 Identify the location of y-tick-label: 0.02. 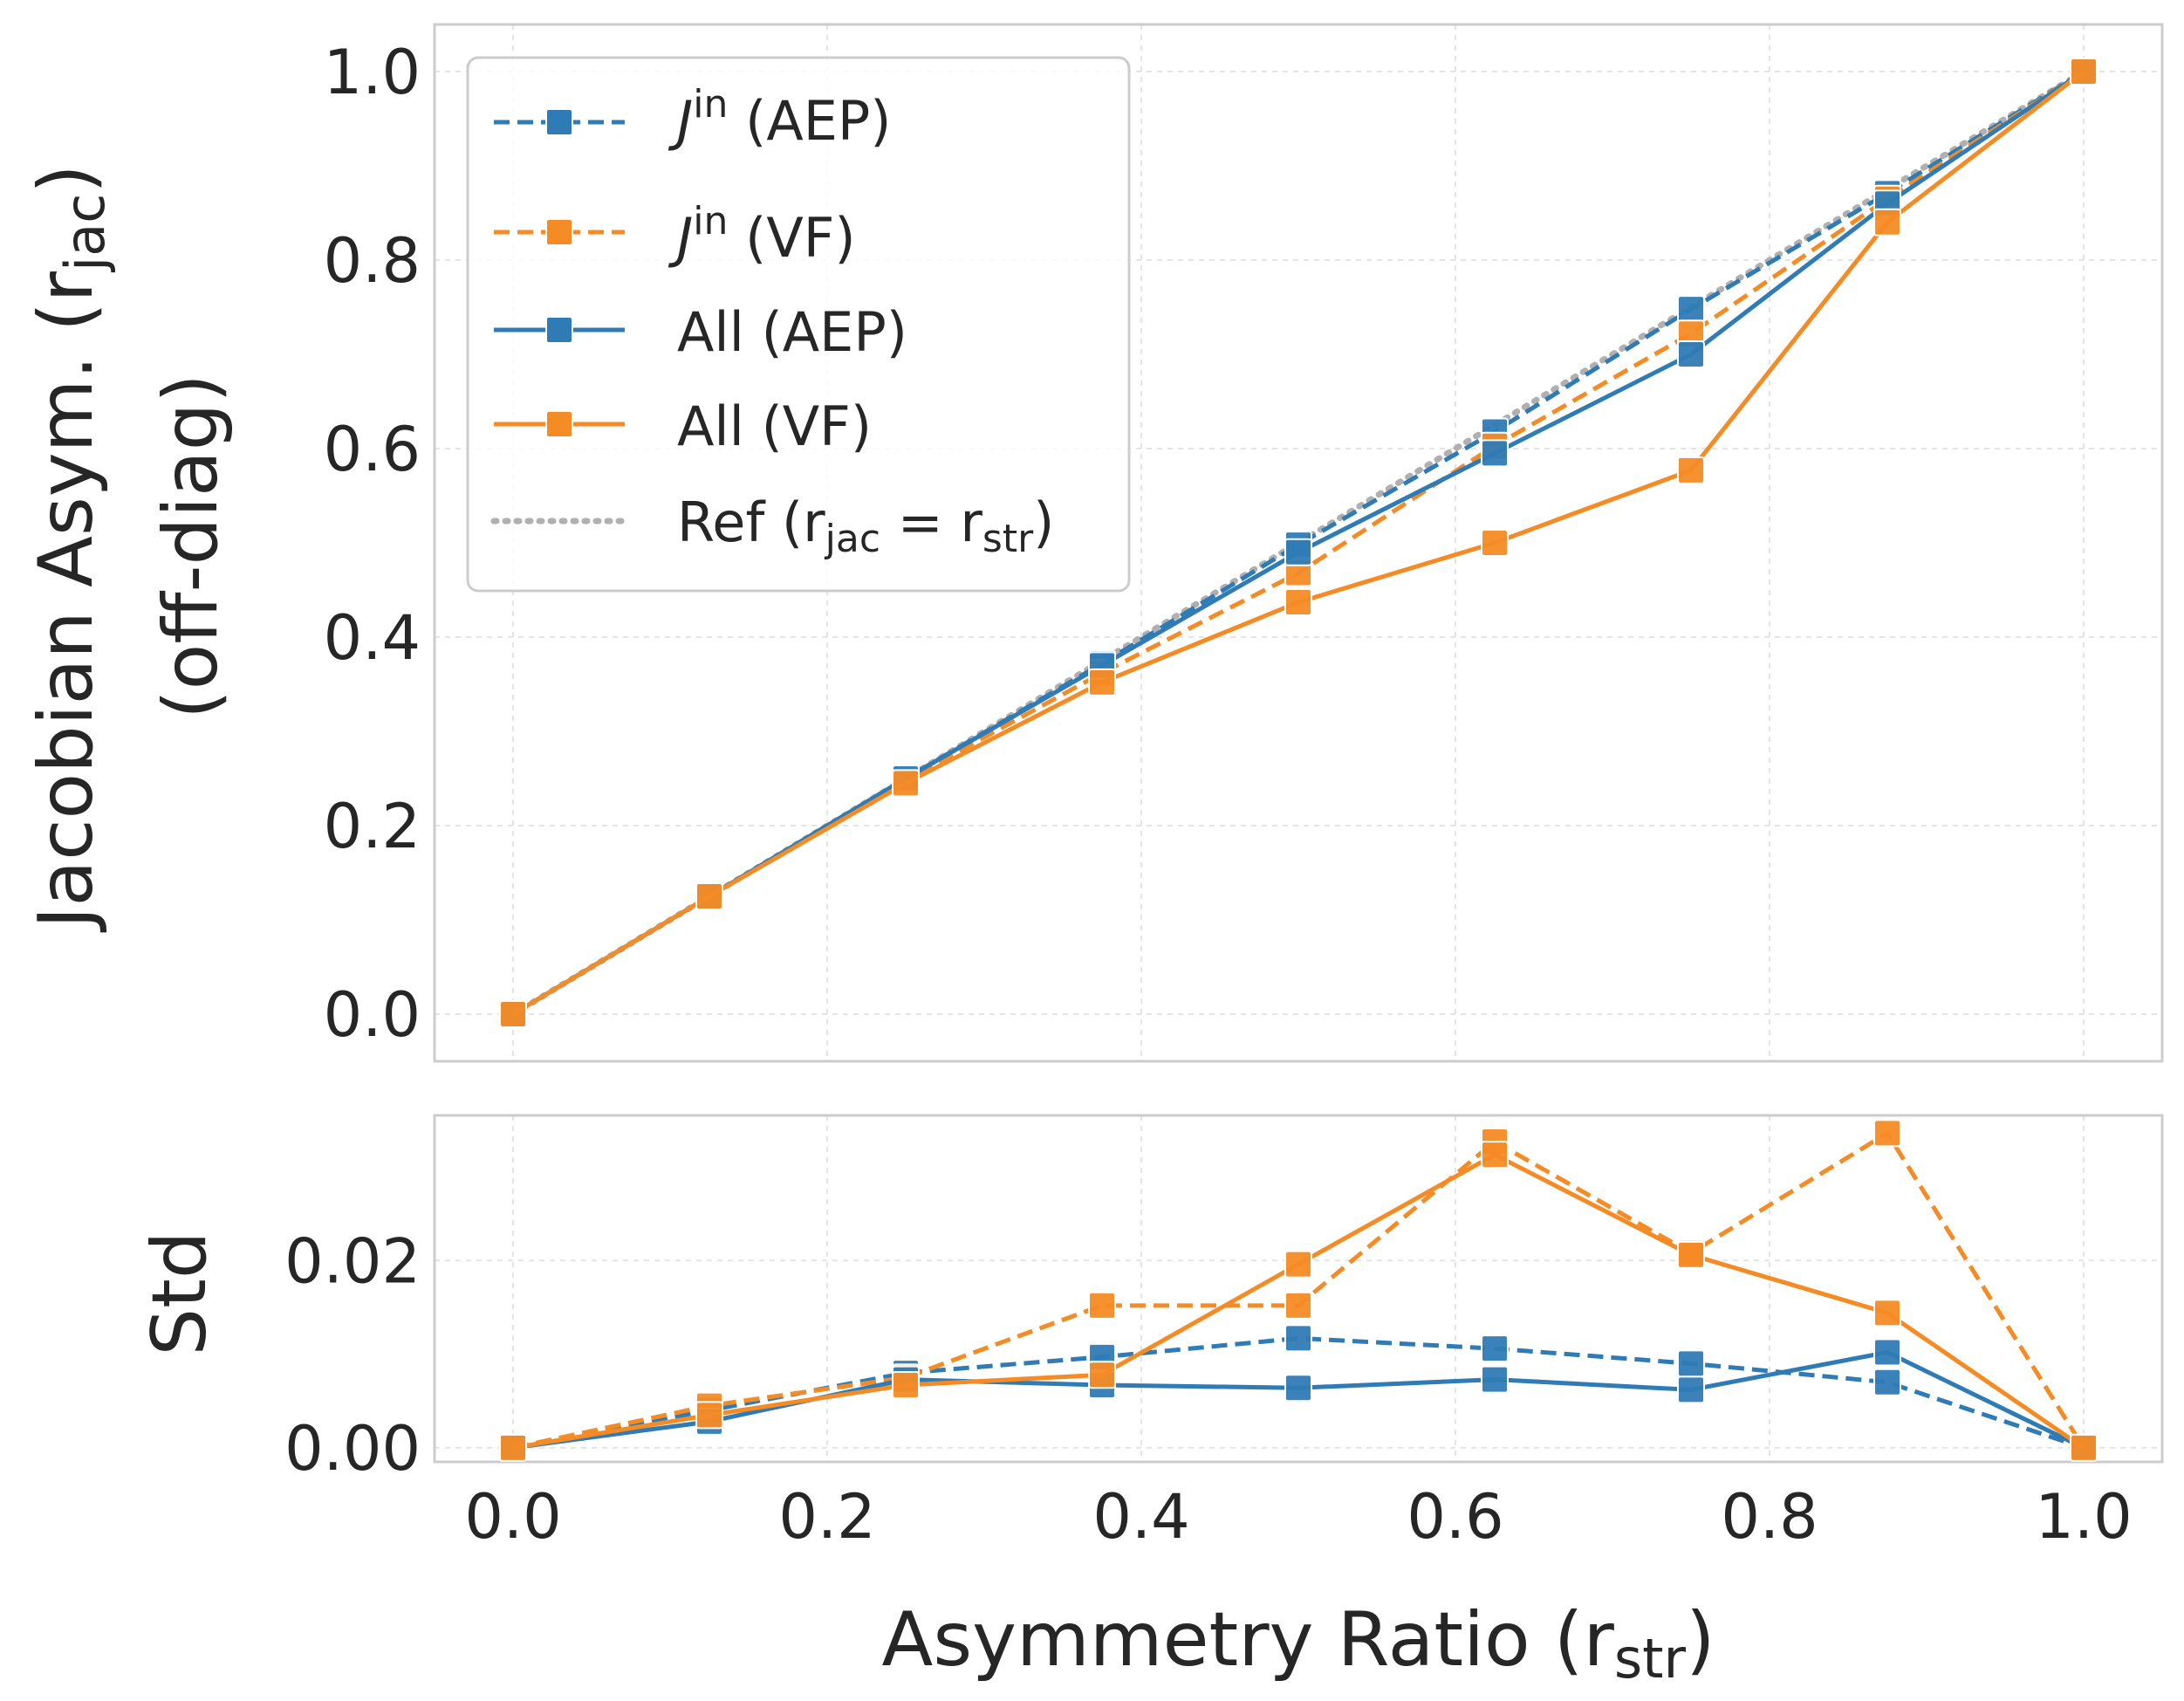
(352, 1261).